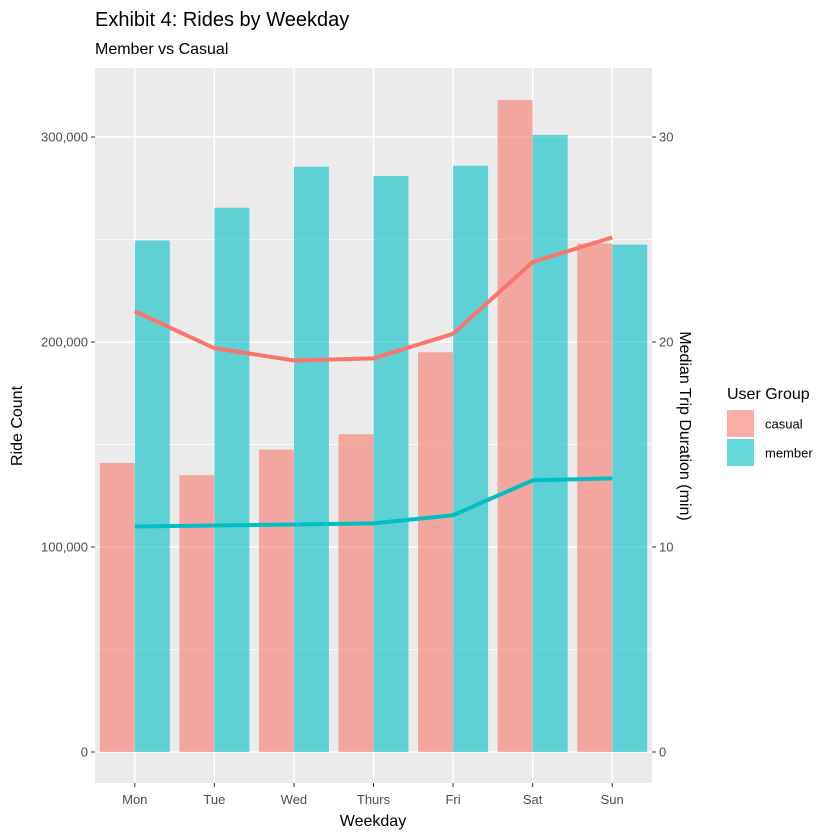 Image resolution: width=840 pixels, height=840 pixels. What do you see at coordinates (374, 799) in the screenshot?
I see `x-tick-label: Thurs` at bounding box center [374, 799].